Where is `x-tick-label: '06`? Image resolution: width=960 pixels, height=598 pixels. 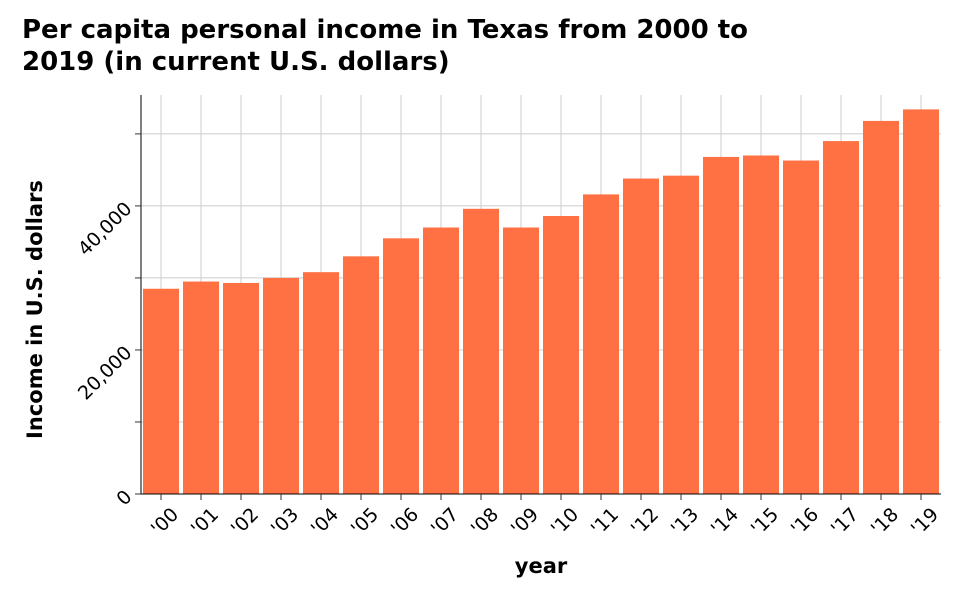 x-tick-label: '06 is located at coordinates (405, 522).